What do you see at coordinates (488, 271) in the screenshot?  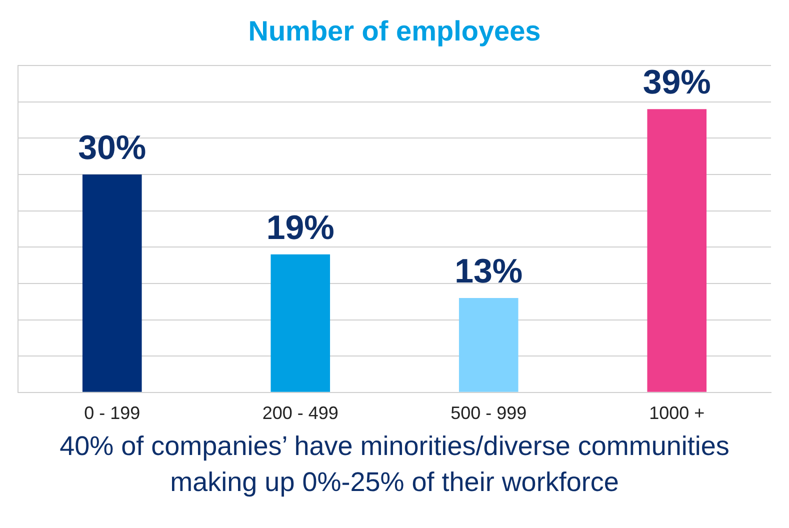 I see `data-label: 13%` at bounding box center [488, 271].